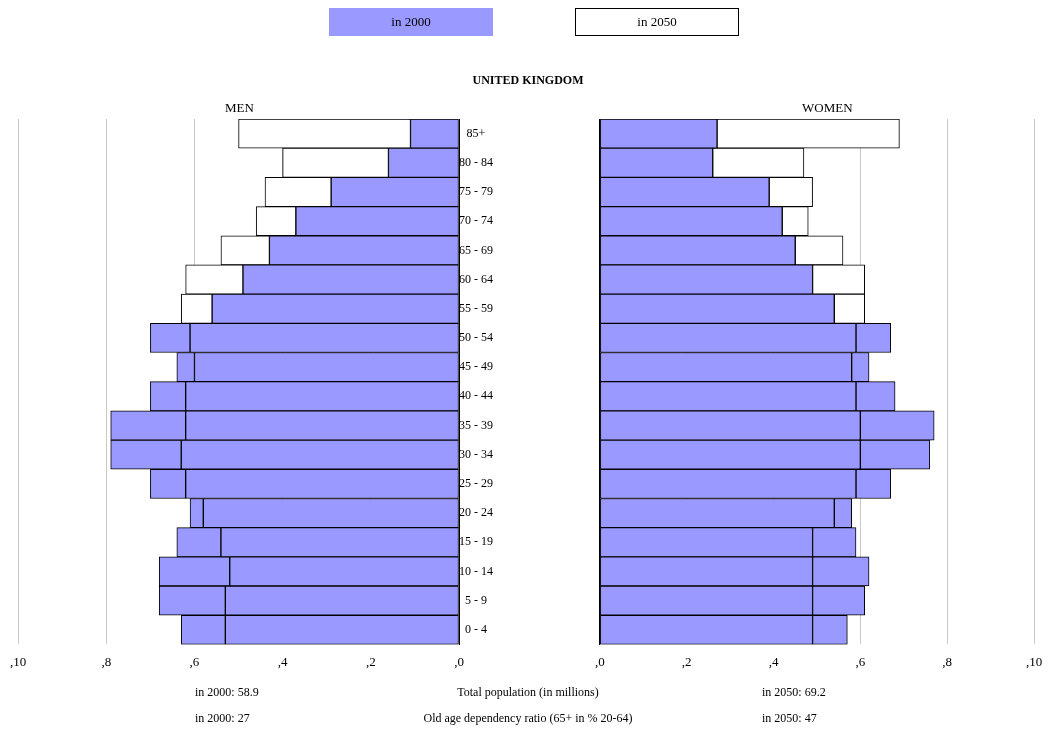  What do you see at coordinates (476, 424) in the screenshot?
I see `y-tick-label: 35 - 39` at bounding box center [476, 424].